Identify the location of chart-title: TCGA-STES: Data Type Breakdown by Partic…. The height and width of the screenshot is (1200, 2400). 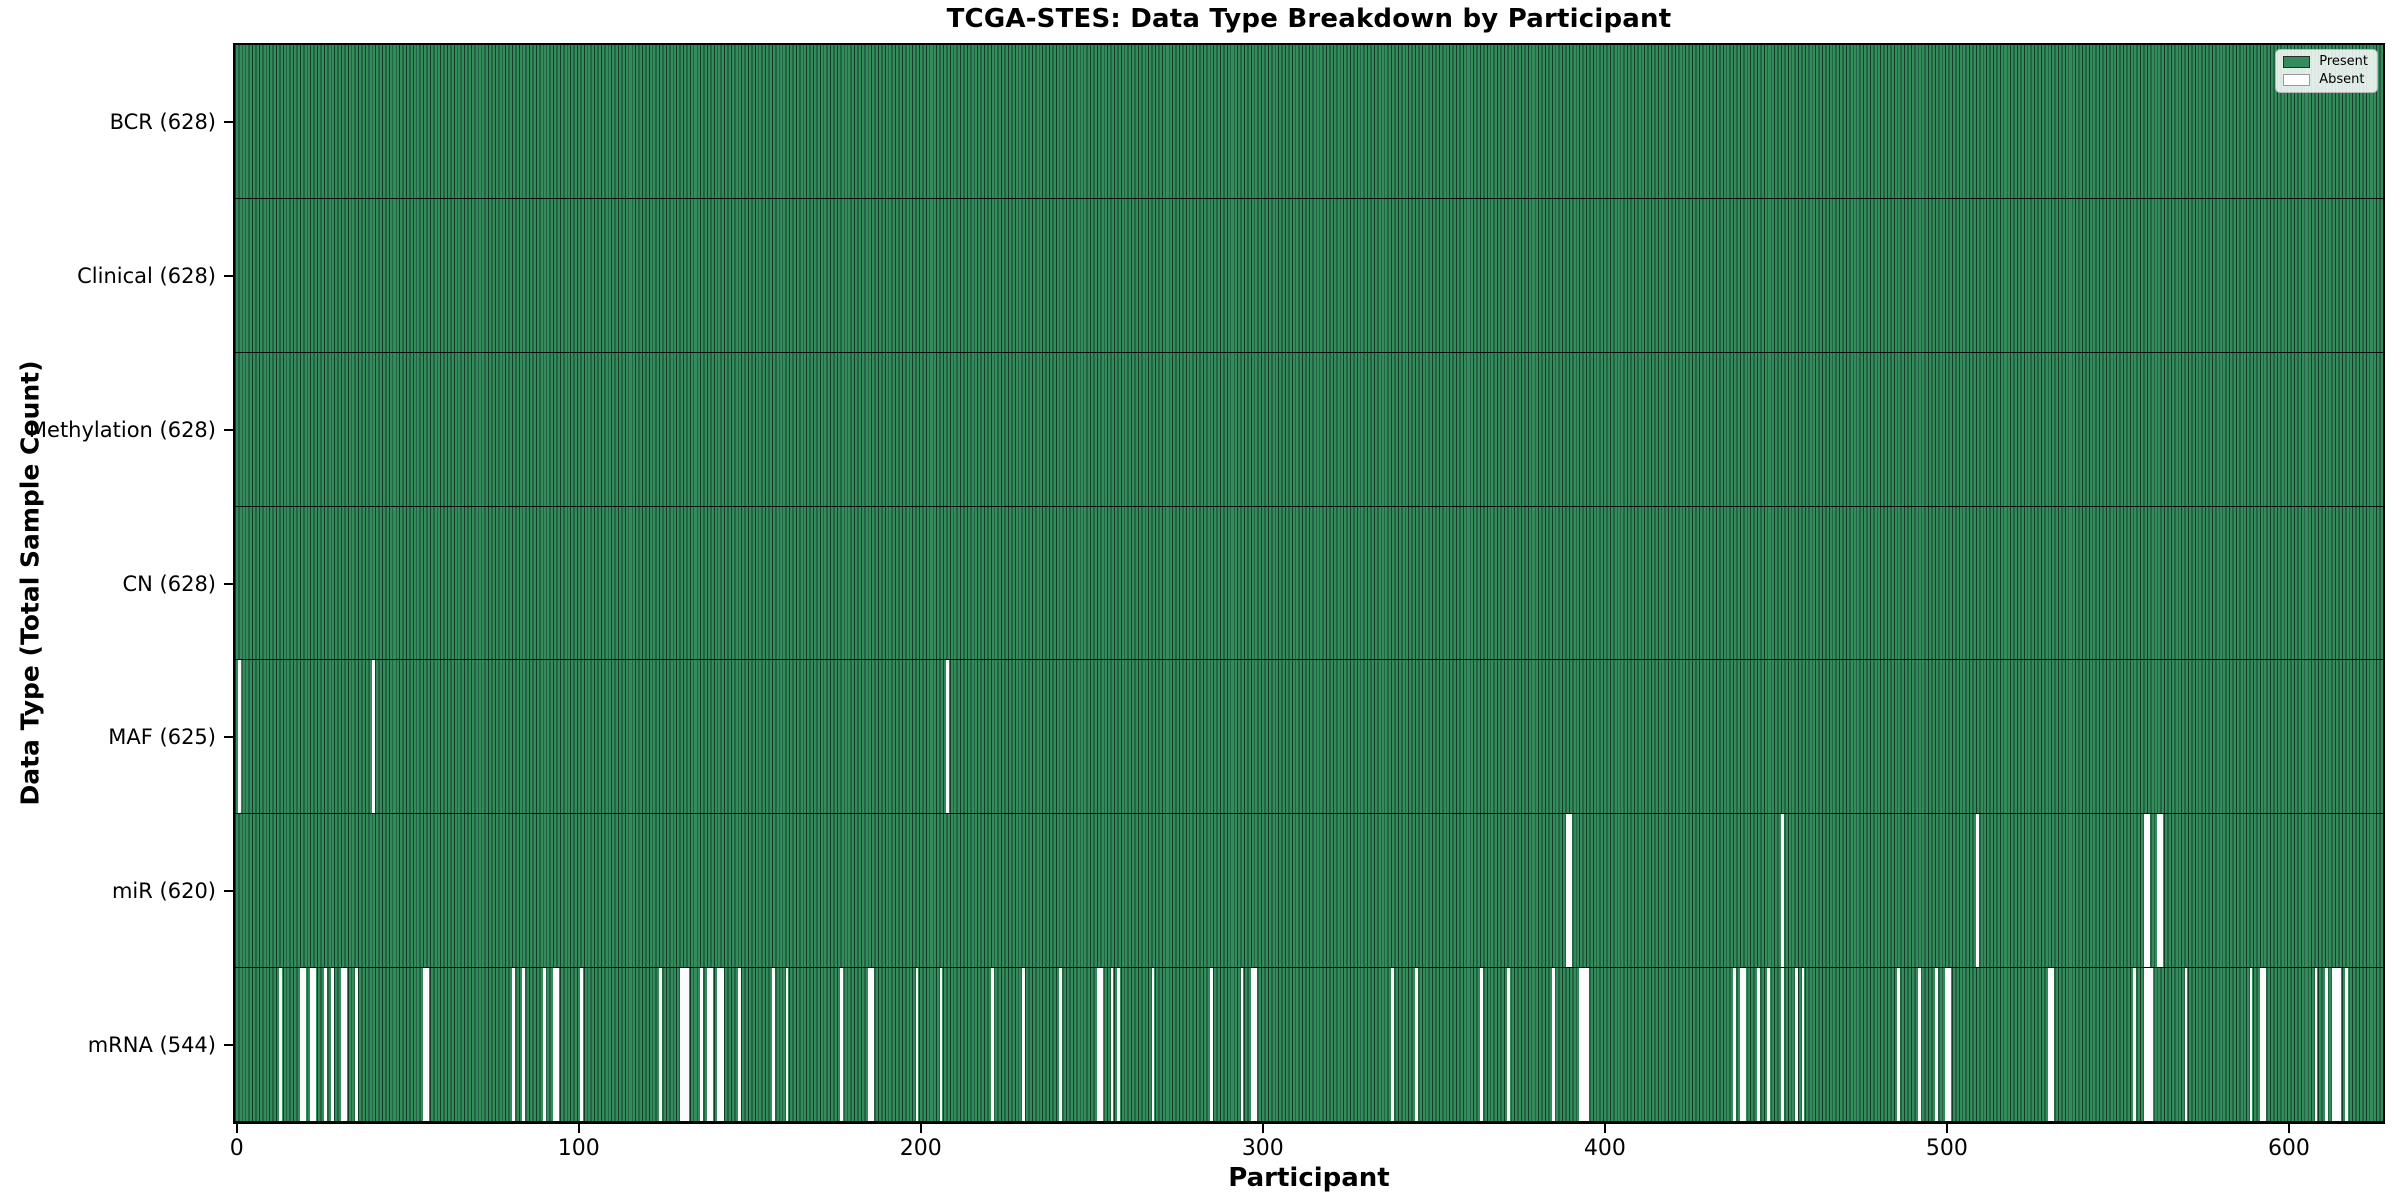
(1309, 19).